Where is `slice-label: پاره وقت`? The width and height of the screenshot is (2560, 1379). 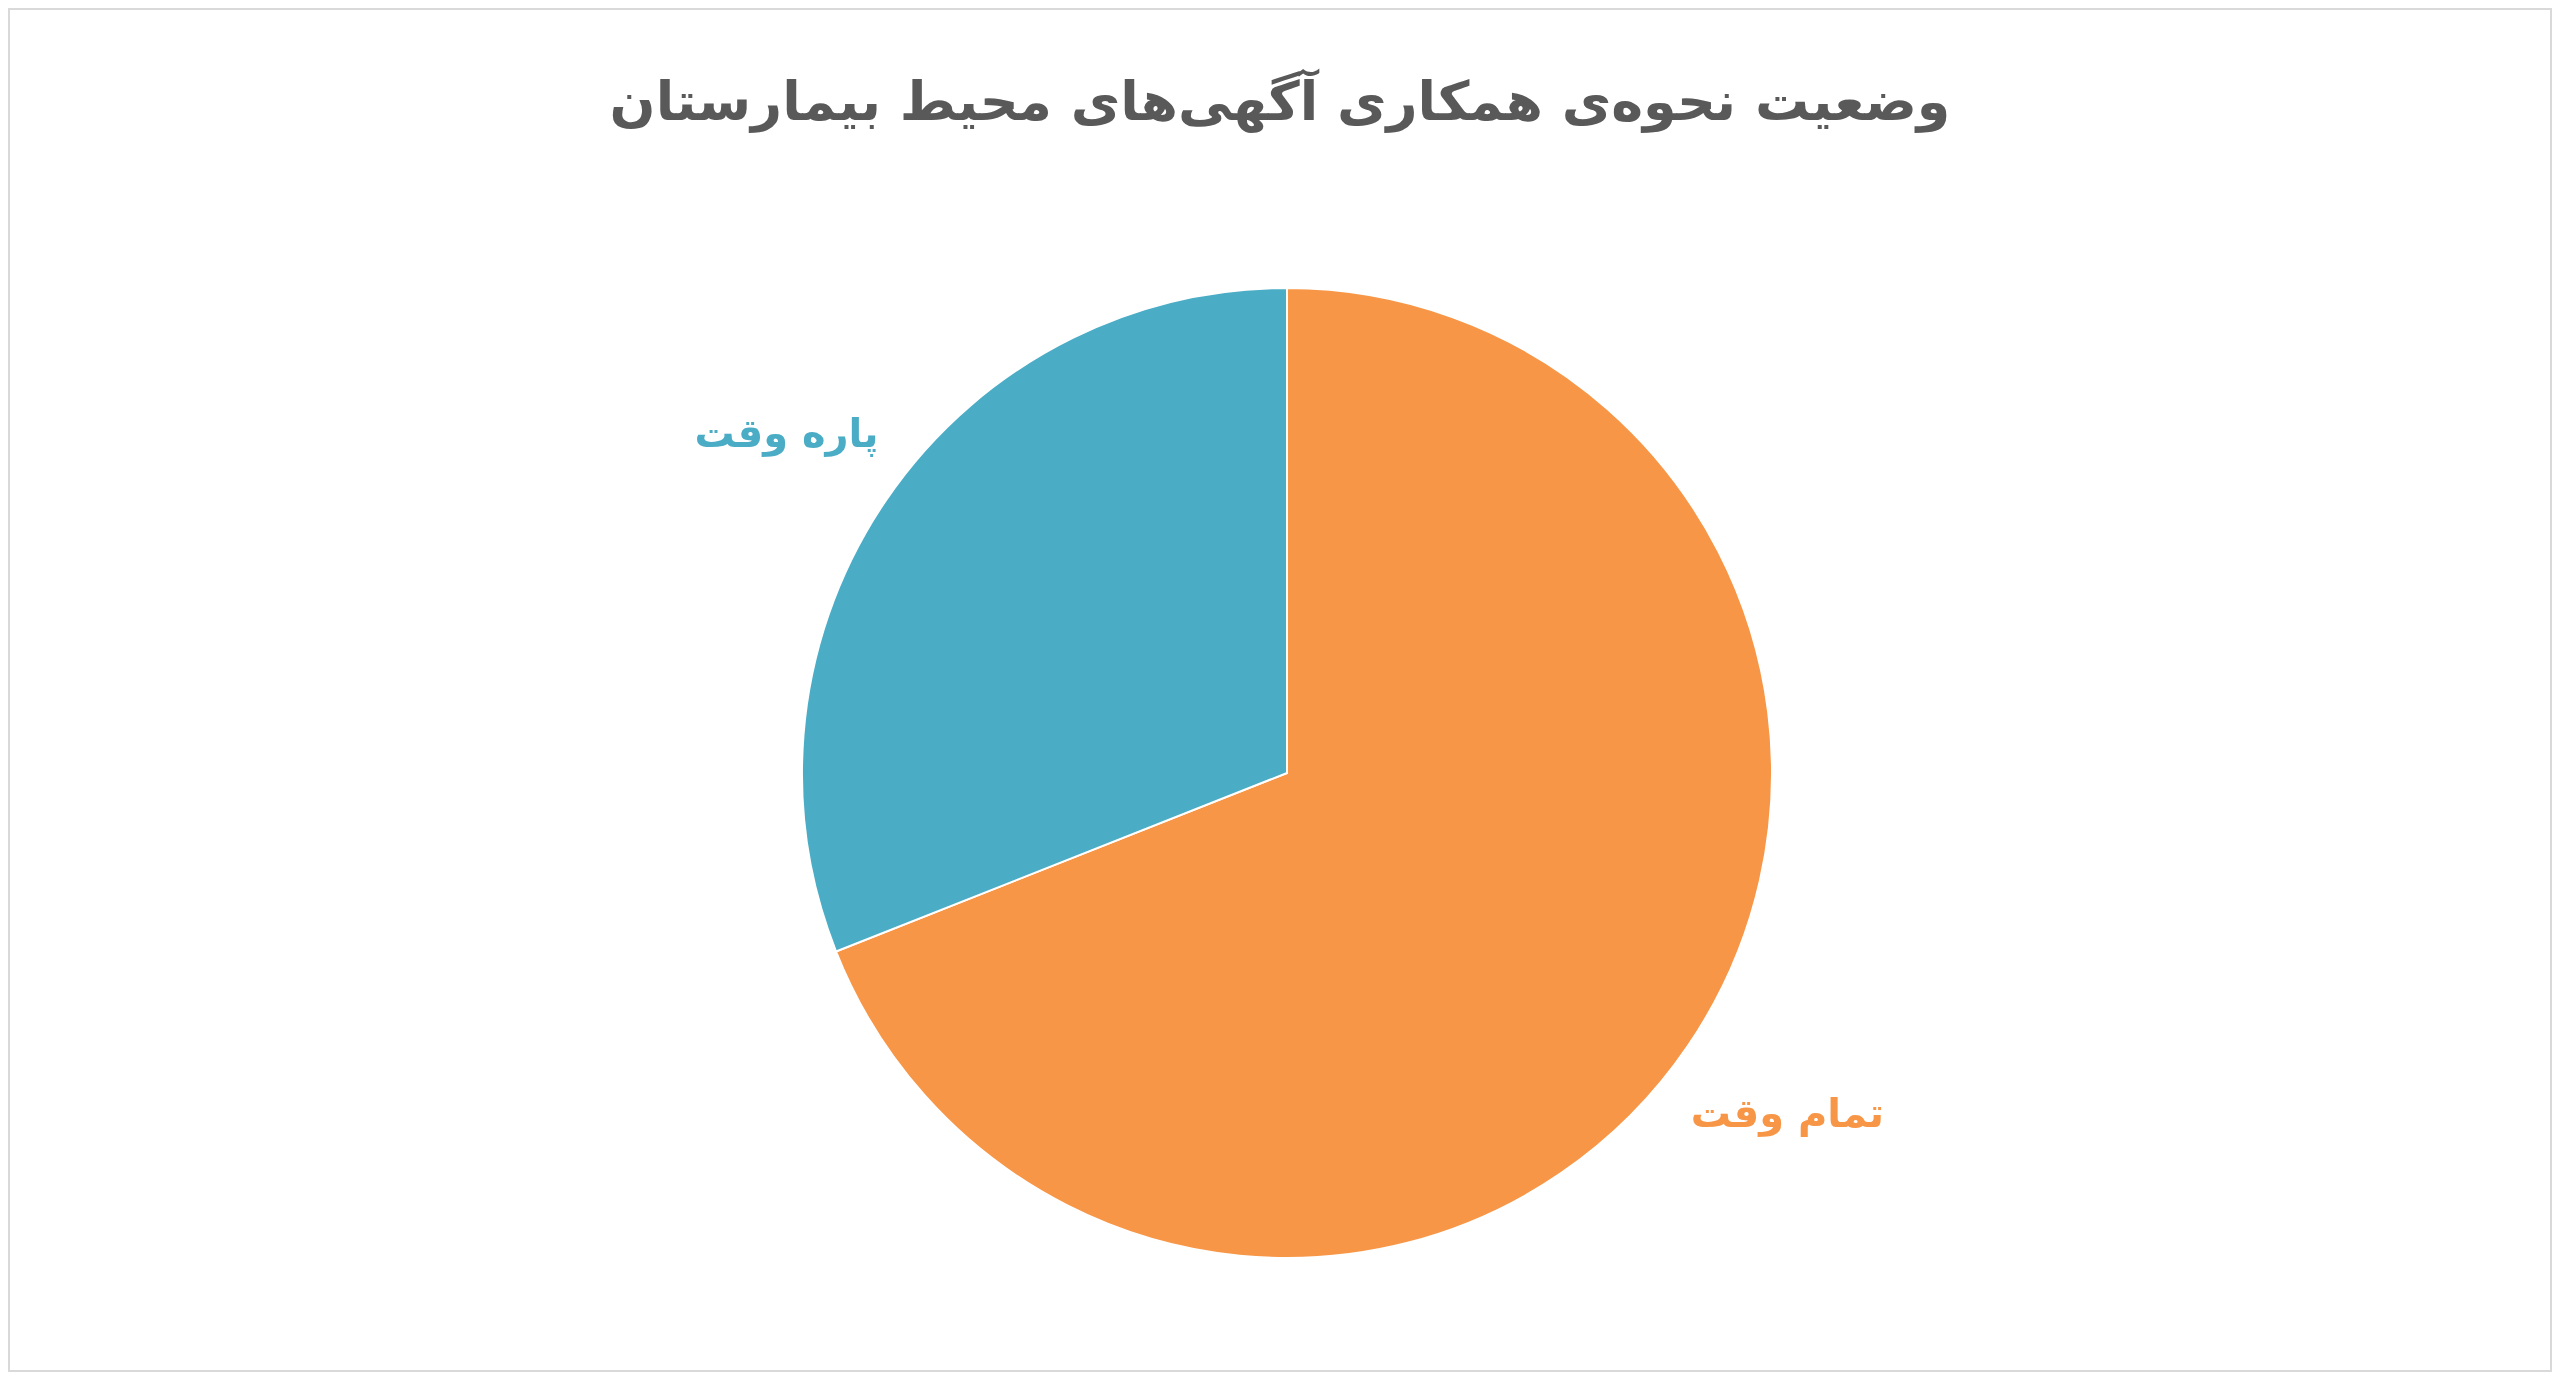
slice-label: پاره وقت is located at coordinates (786, 433).